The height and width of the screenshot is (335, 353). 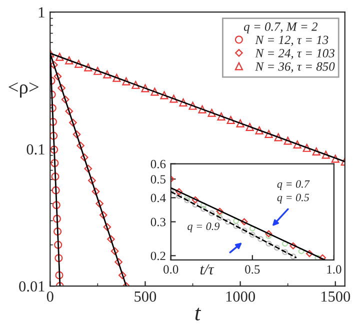 What do you see at coordinates (41, 12) in the screenshot?
I see `y-tick-label: 1` at bounding box center [41, 12].